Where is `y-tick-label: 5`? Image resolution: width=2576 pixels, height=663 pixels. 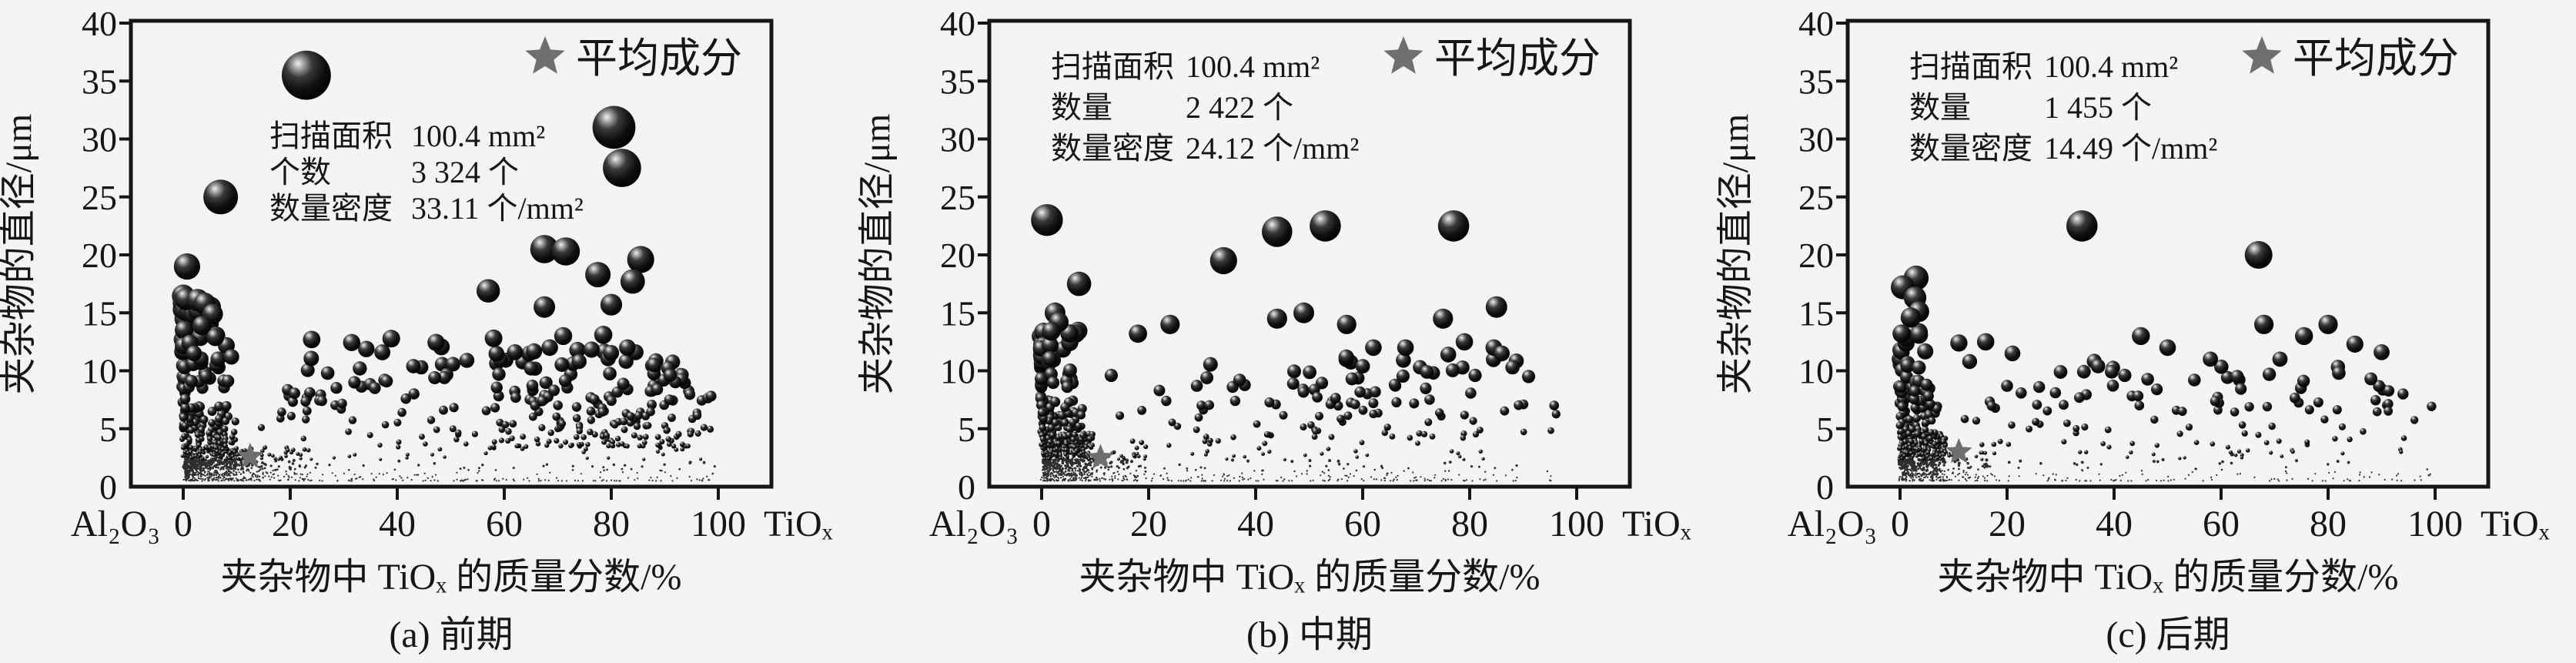
y-tick-label: 5 is located at coordinates (1825, 429).